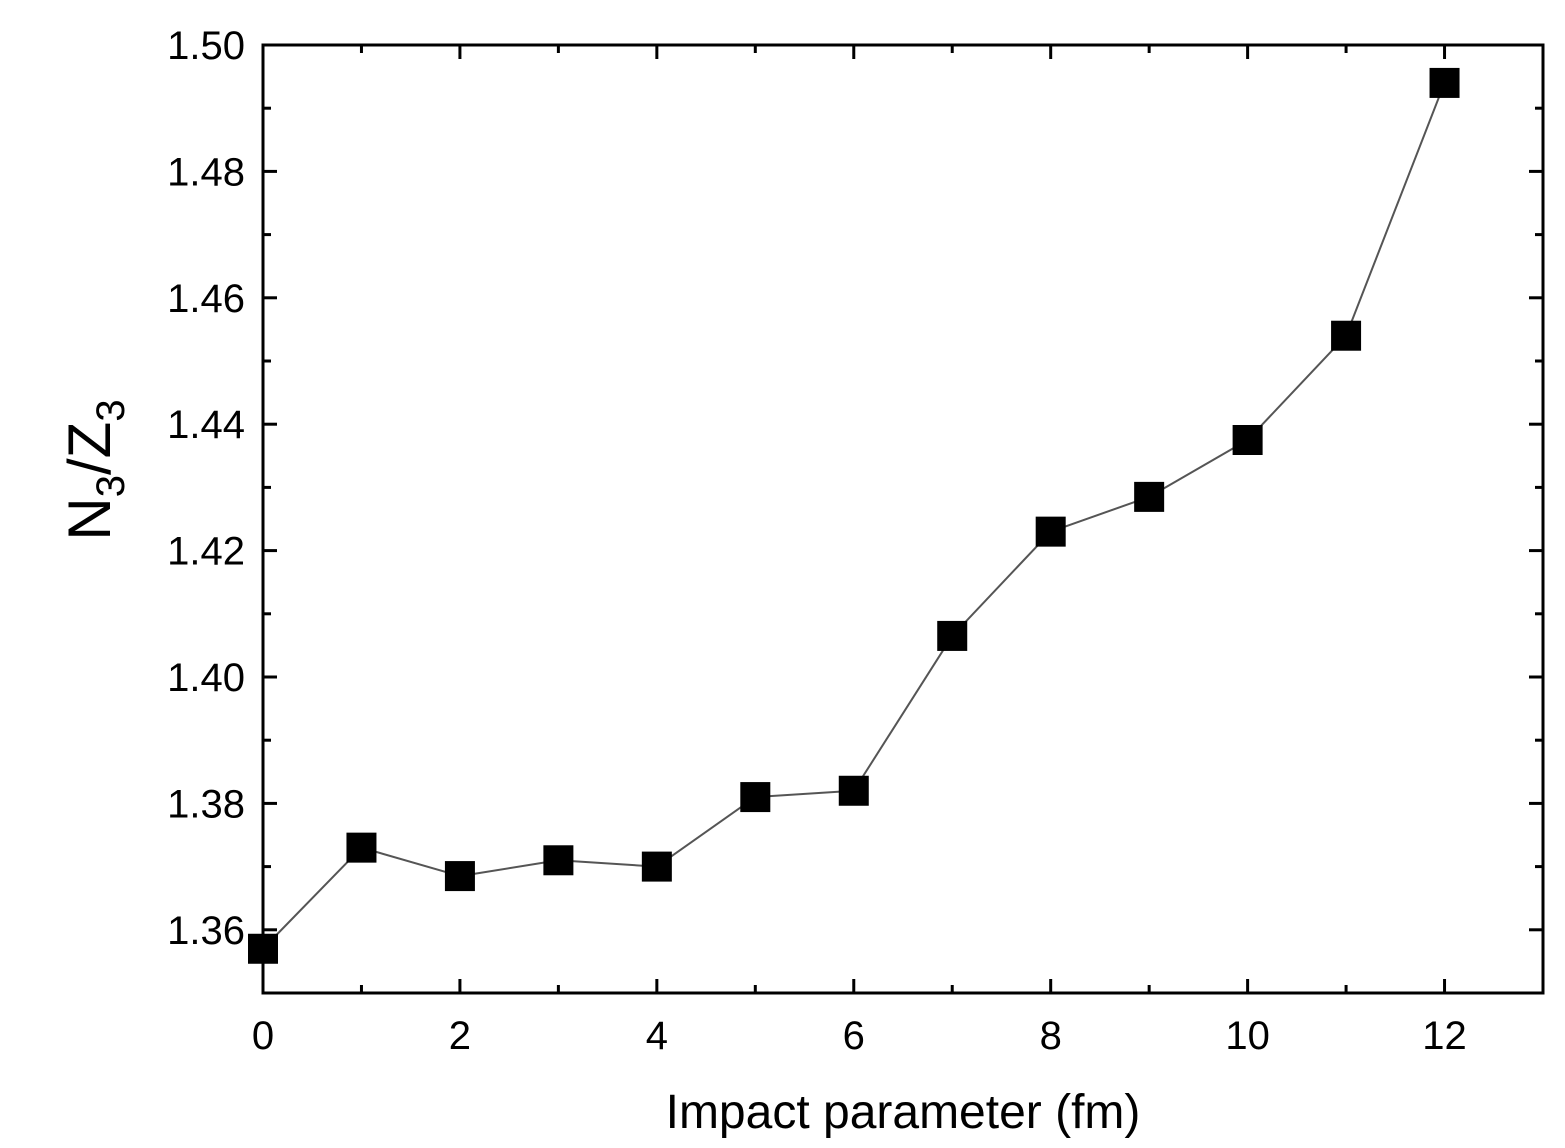 This screenshot has height=1148, width=1565. Describe the element at coordinates (263, 948) in the screenshot. I see `data-point-x0` at that location.